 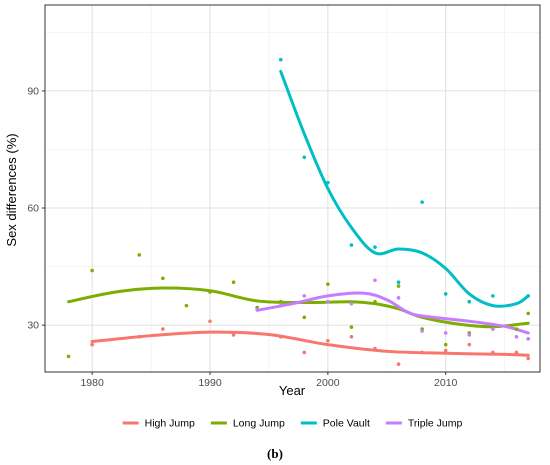 I want to click on legend-item-long-jump: Long Jump, so click(x=247, y=424).